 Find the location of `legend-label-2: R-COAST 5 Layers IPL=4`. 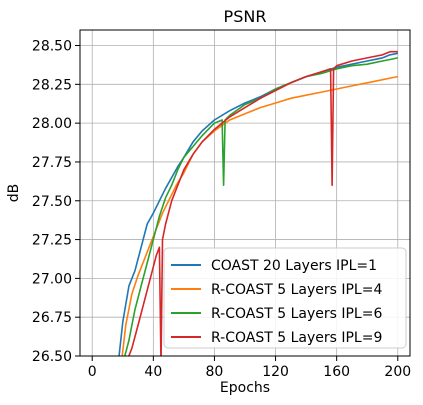

legend-label-2: R-COAST 5 Layers IPL=4 is located at coordinates (296, 290).